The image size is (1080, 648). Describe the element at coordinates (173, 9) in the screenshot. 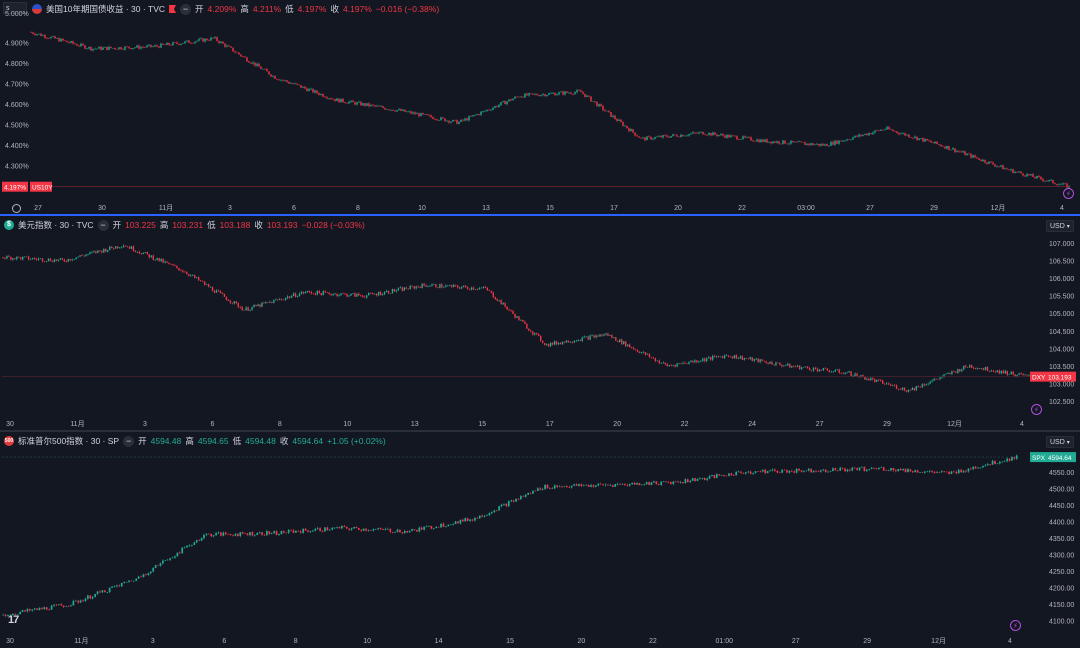

I see `red-flag-icon` at that location.